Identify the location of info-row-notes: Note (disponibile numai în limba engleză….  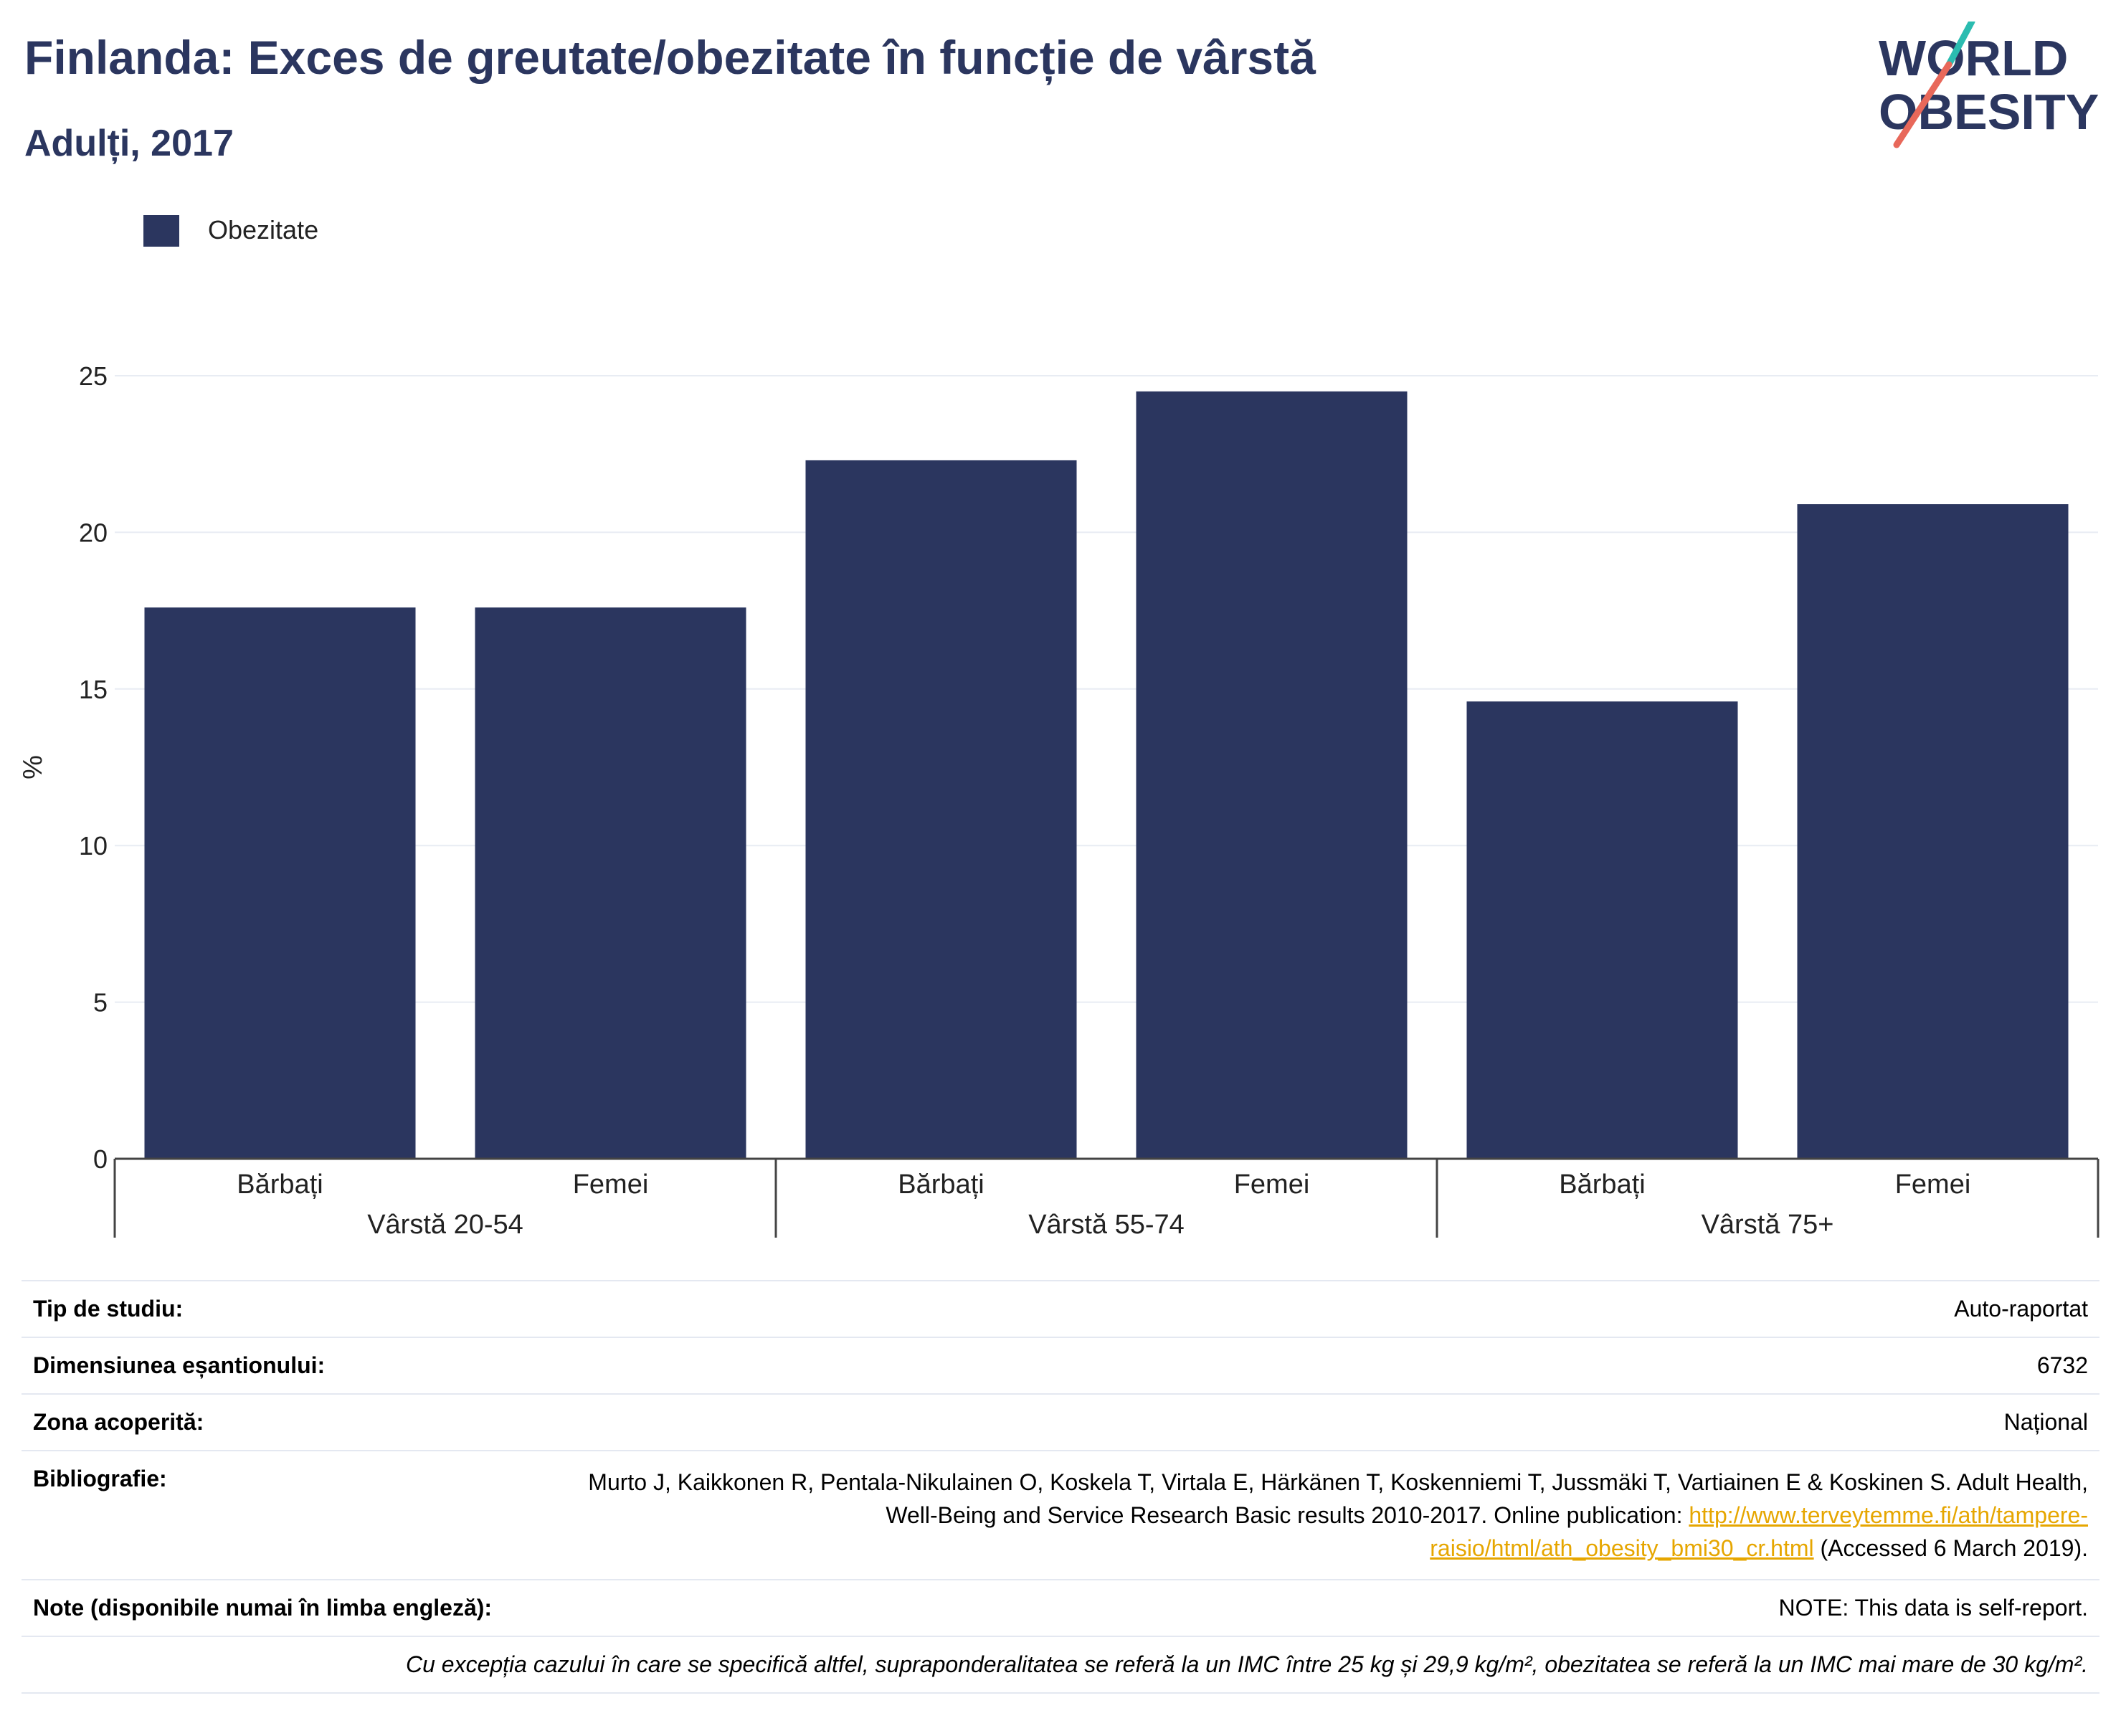
(1060, 1608).